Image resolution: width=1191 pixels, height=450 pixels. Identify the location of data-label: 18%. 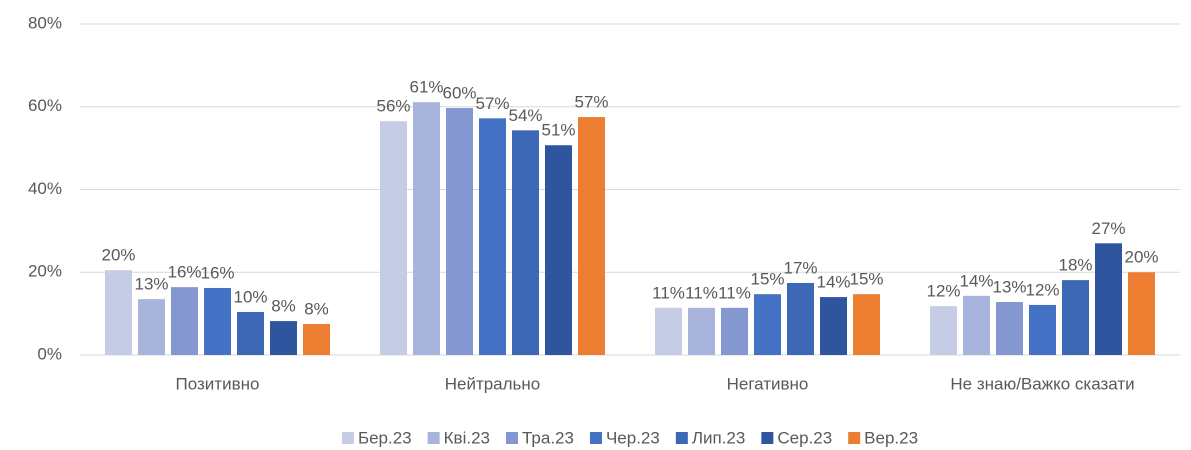
(1075, 265).